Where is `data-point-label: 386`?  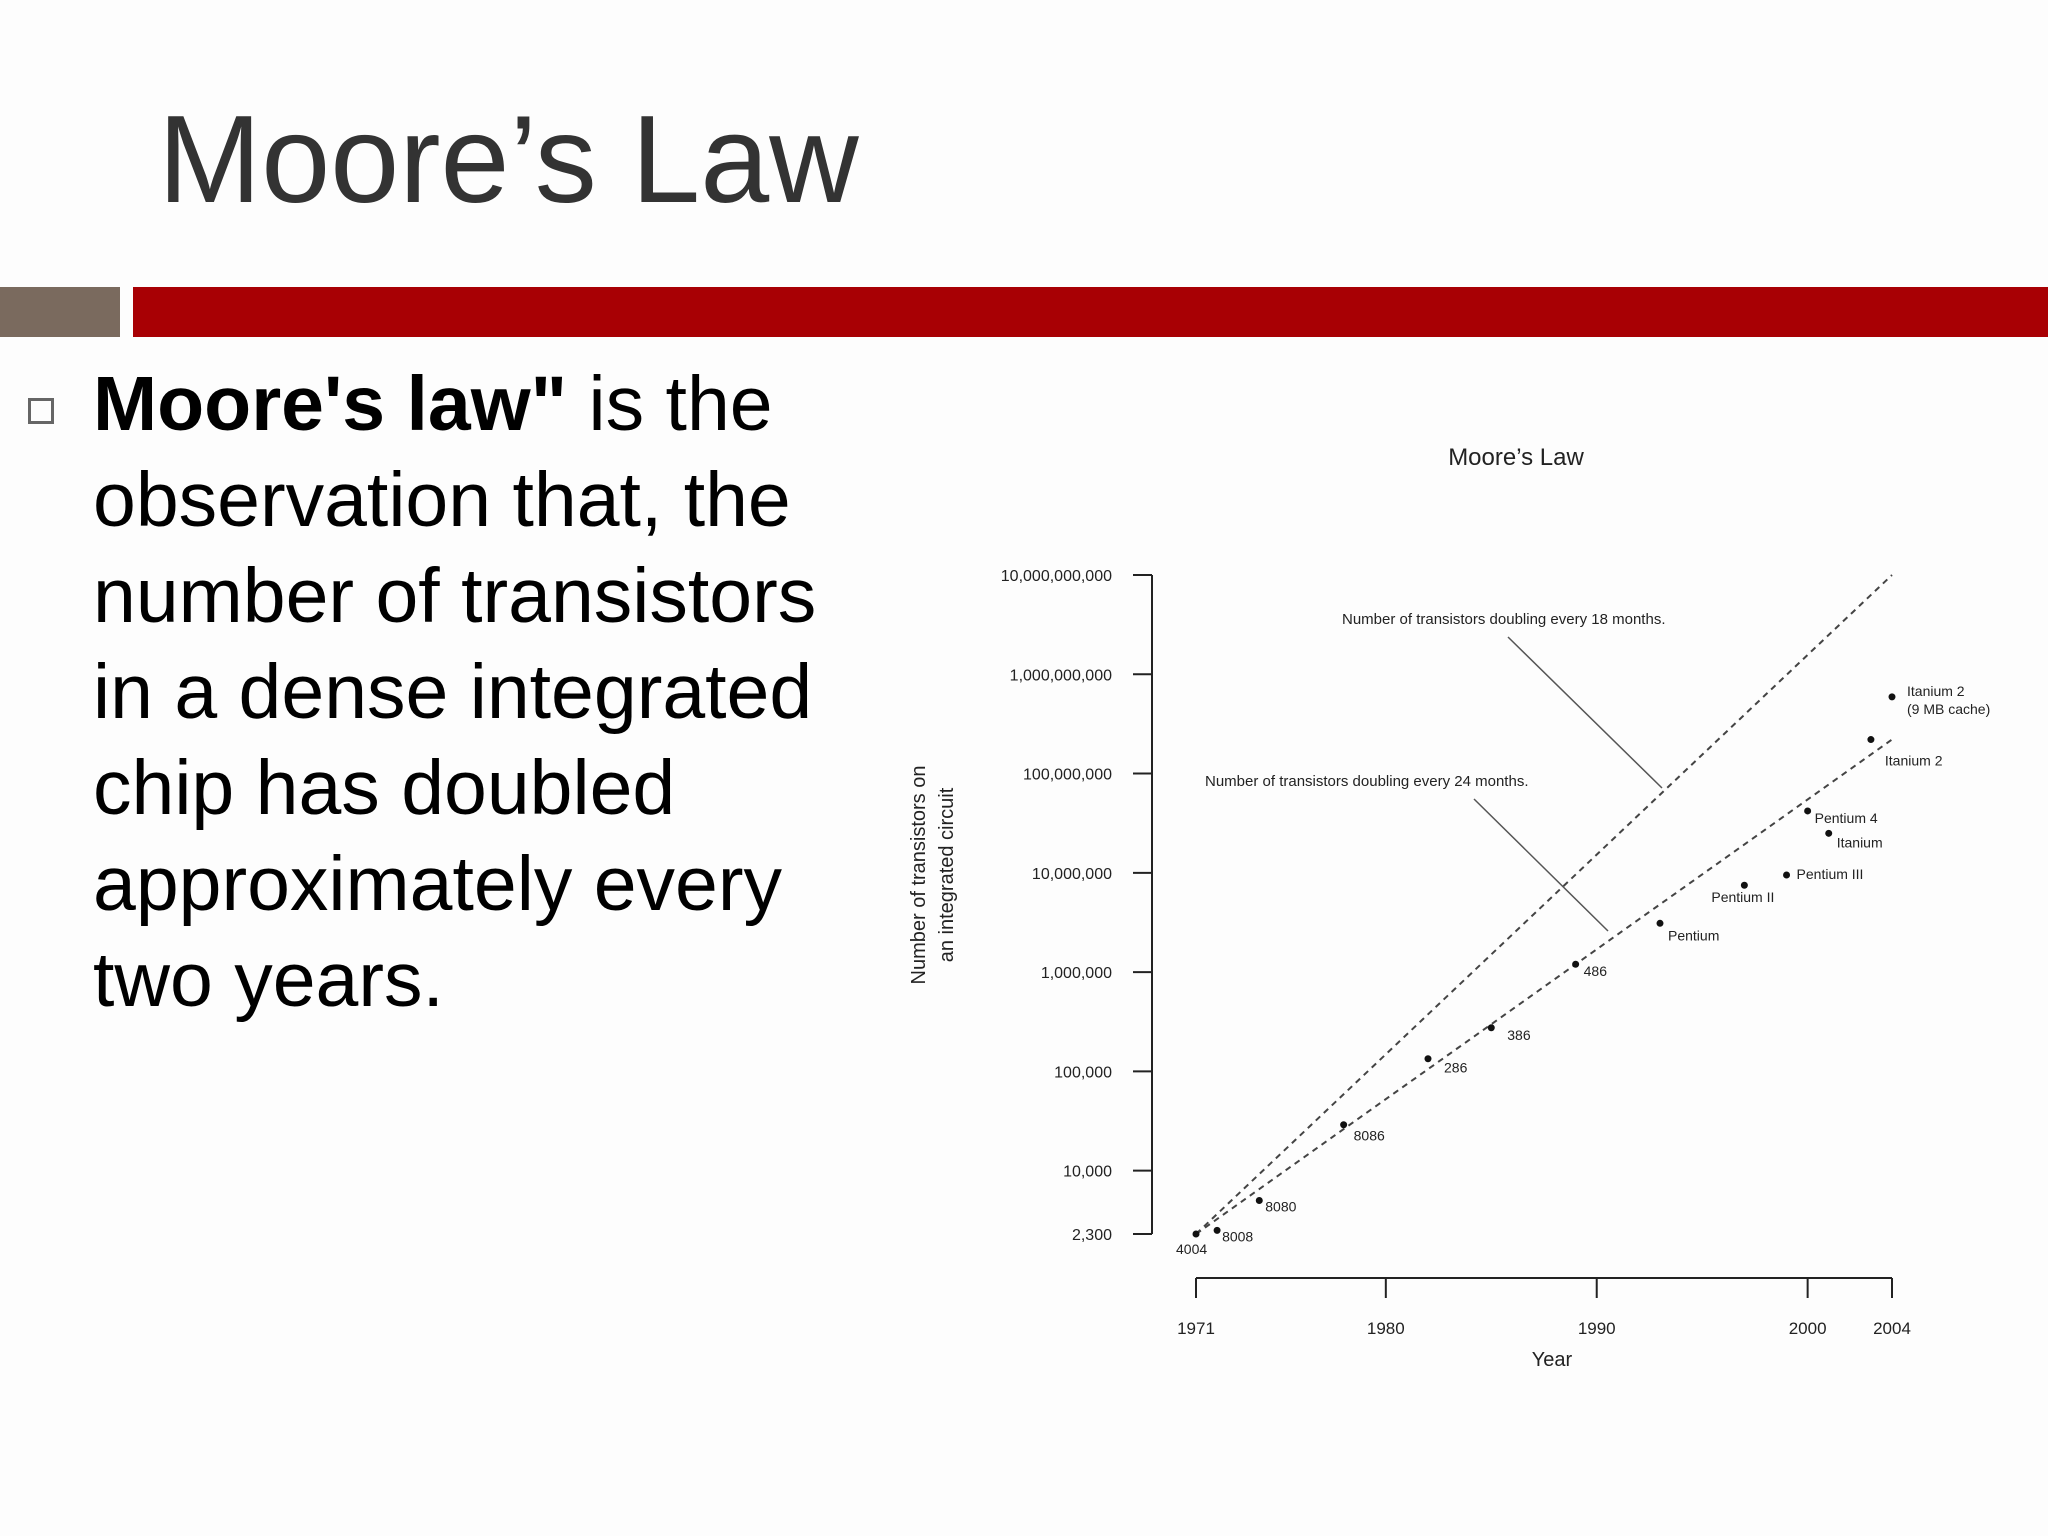
data-point-label: 386 is located at coordinates (1519, 1035).